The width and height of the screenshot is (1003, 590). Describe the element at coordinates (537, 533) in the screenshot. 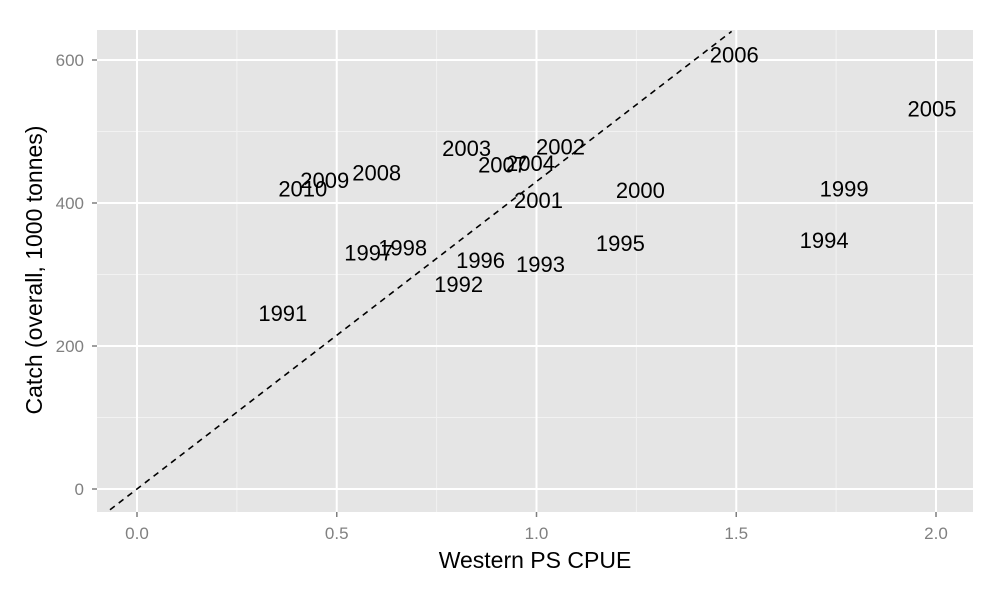

I see `x-tick-label: 1.0` at that location.